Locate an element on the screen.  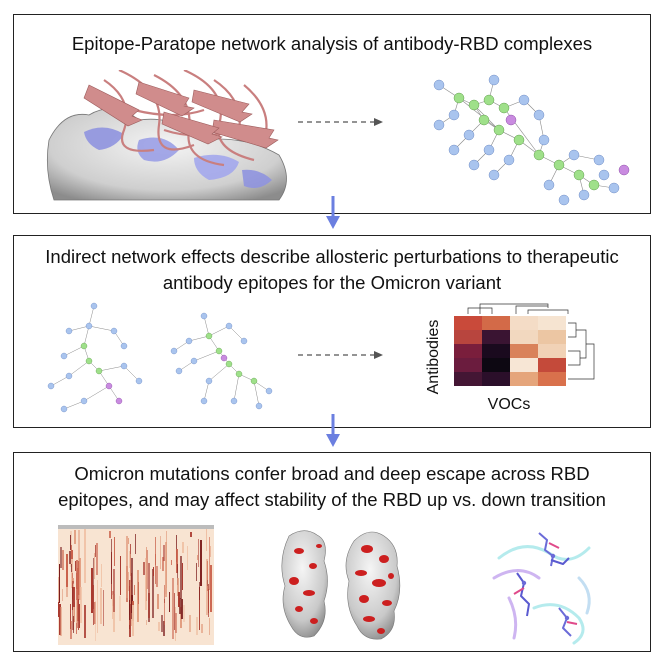
heatmap-xlabel: VOCs is located at coordinates (509, 404).